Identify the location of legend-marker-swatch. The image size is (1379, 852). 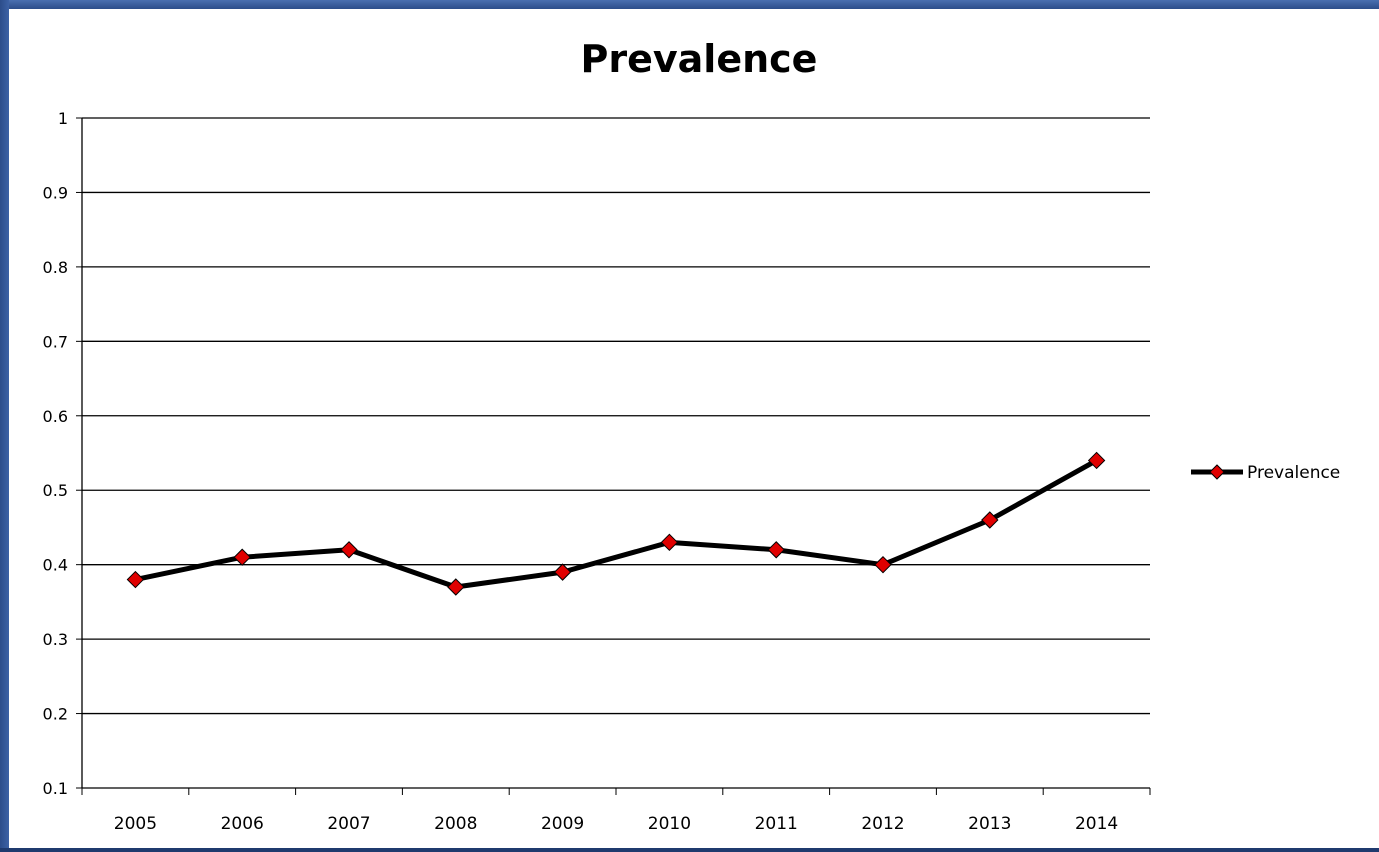
(1217, 472).